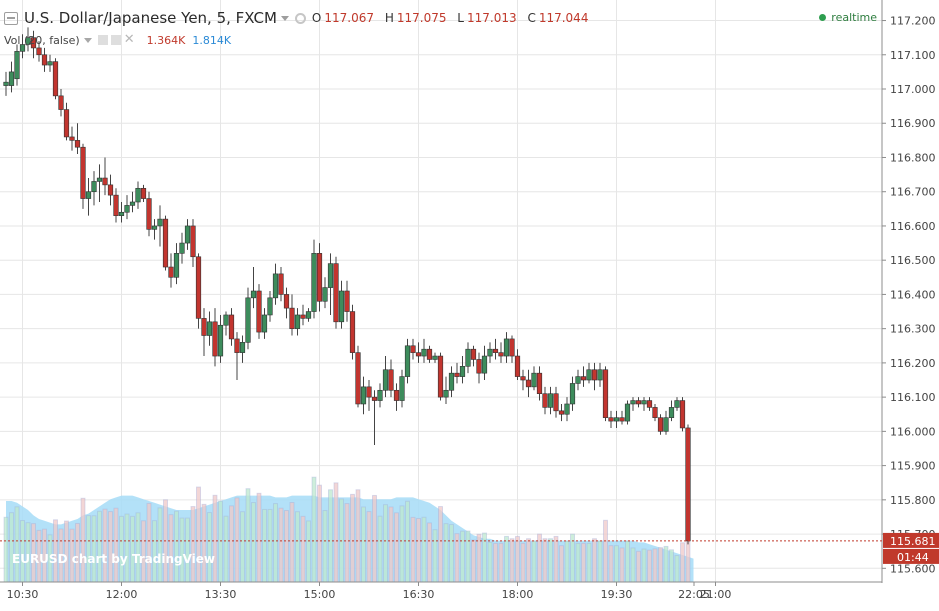  I want to click on volume-legend: Vol (20, false) ✕ 1.364K 1.814K, so click(117, 40).